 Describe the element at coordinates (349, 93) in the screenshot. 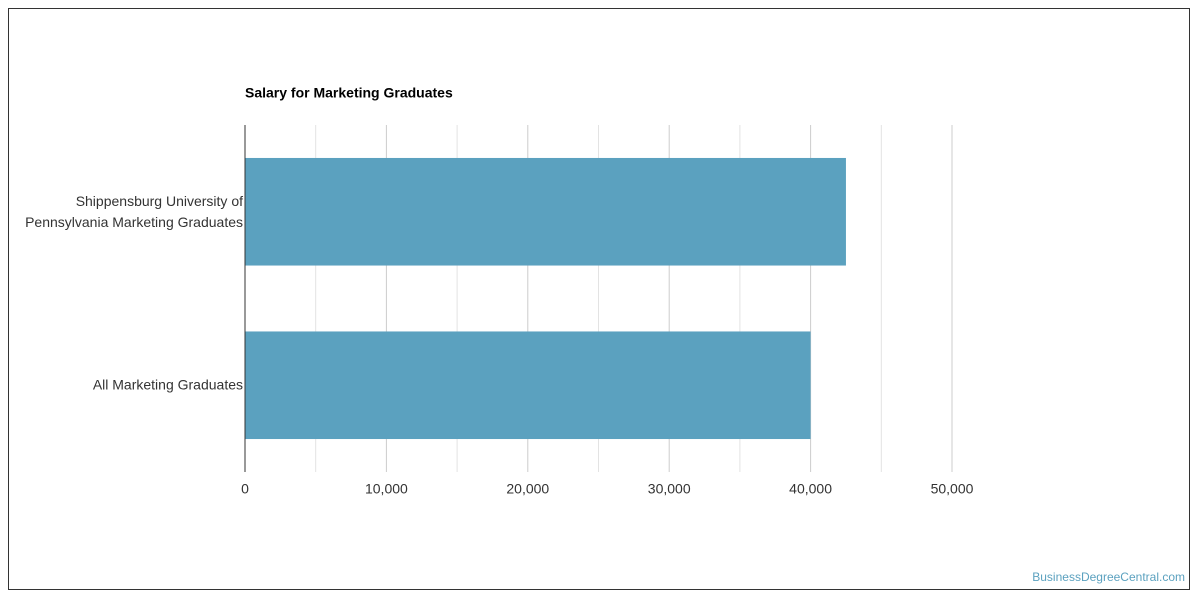

I see `chart-title: Salary for Marketing Graduates` at that location.